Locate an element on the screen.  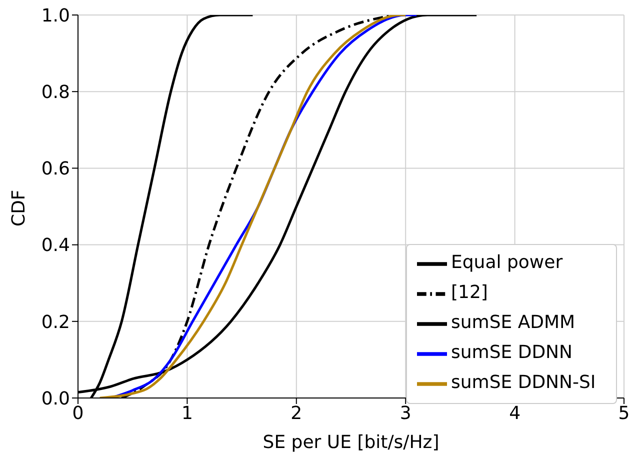
legend-label: Equal power is located at coordinates (507, 263).